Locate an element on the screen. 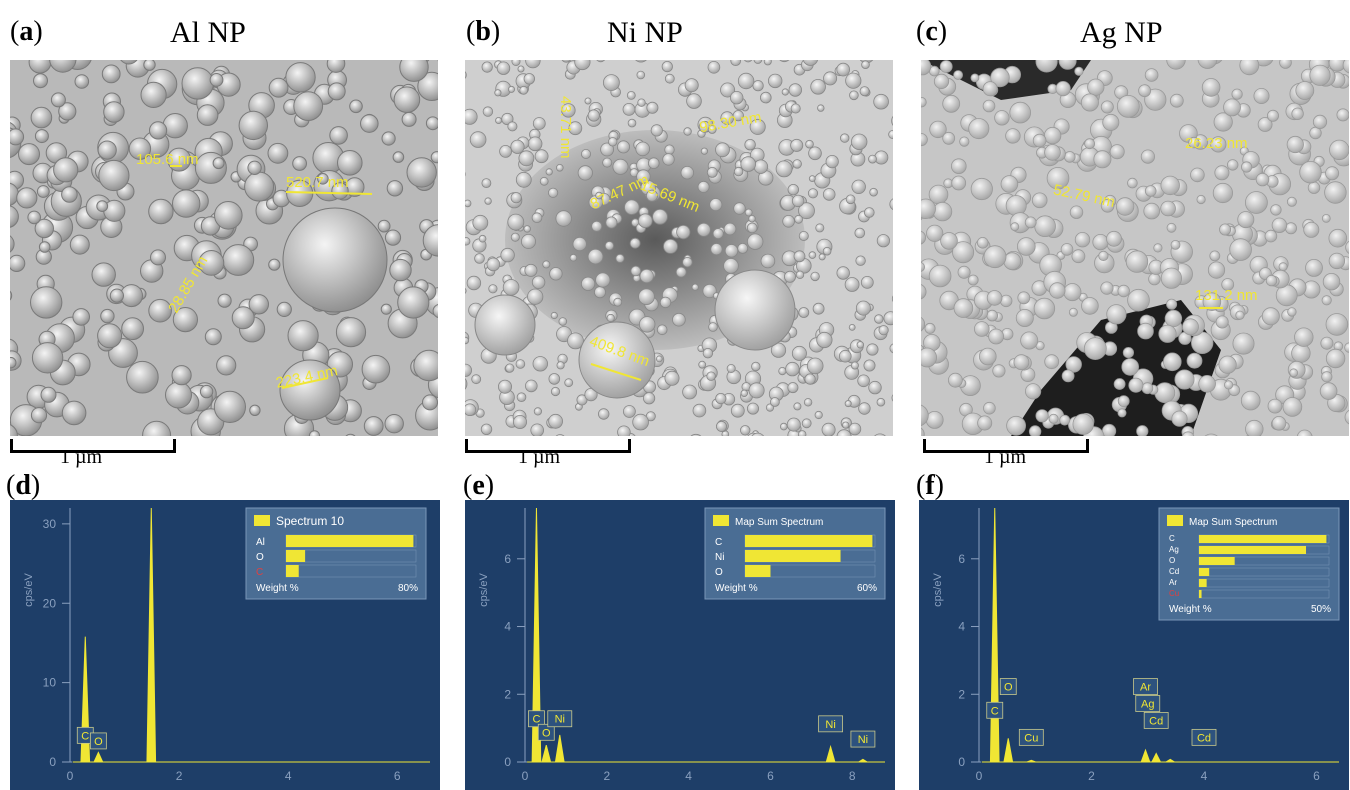  y-tick-label: 6 is located at coordinates (961, 559).